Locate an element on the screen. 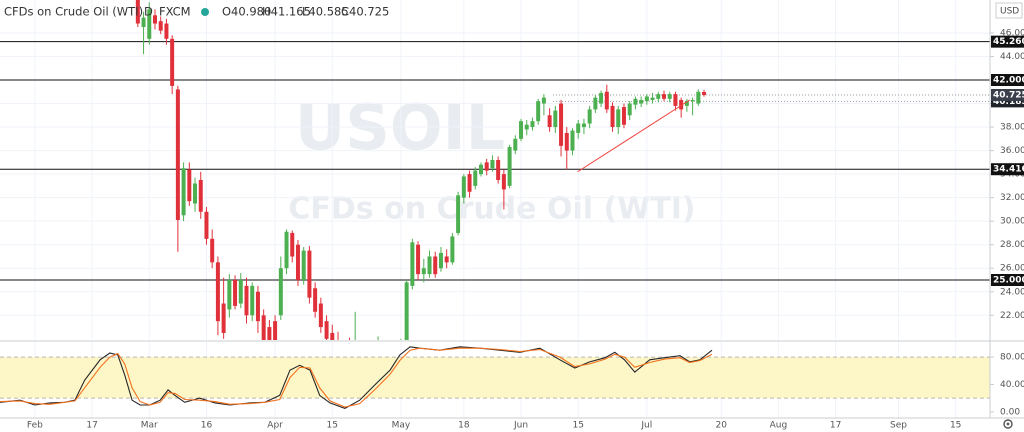 The image size is (1024, 432). x-tick-label: 17 is located at coordinates (835, 426).